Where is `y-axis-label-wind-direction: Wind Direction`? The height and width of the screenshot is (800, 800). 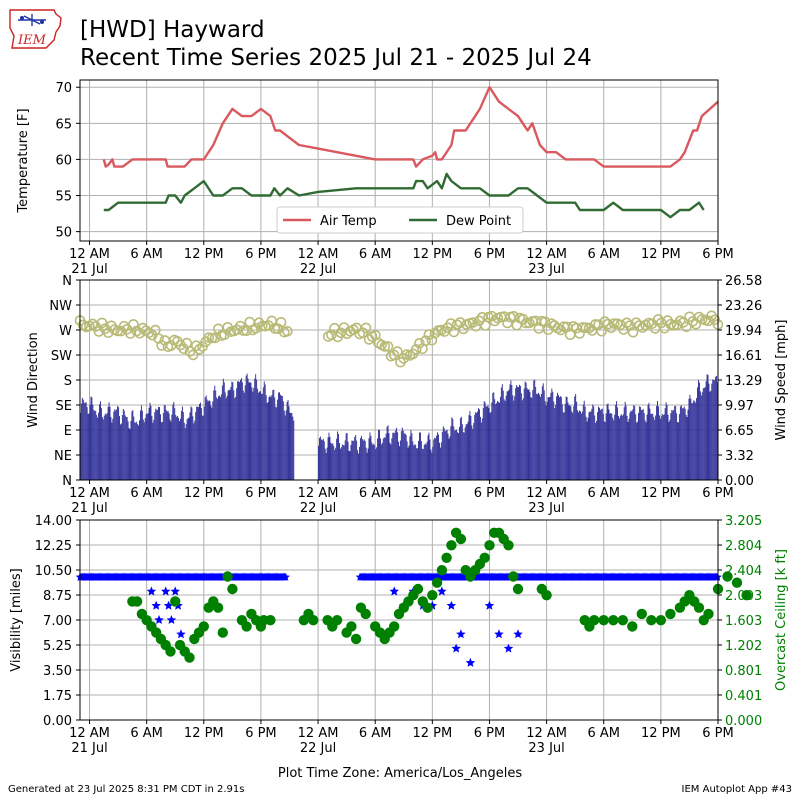
y-axis-label-wind-direction: Wind Direction is located at coordinates (33, 380).